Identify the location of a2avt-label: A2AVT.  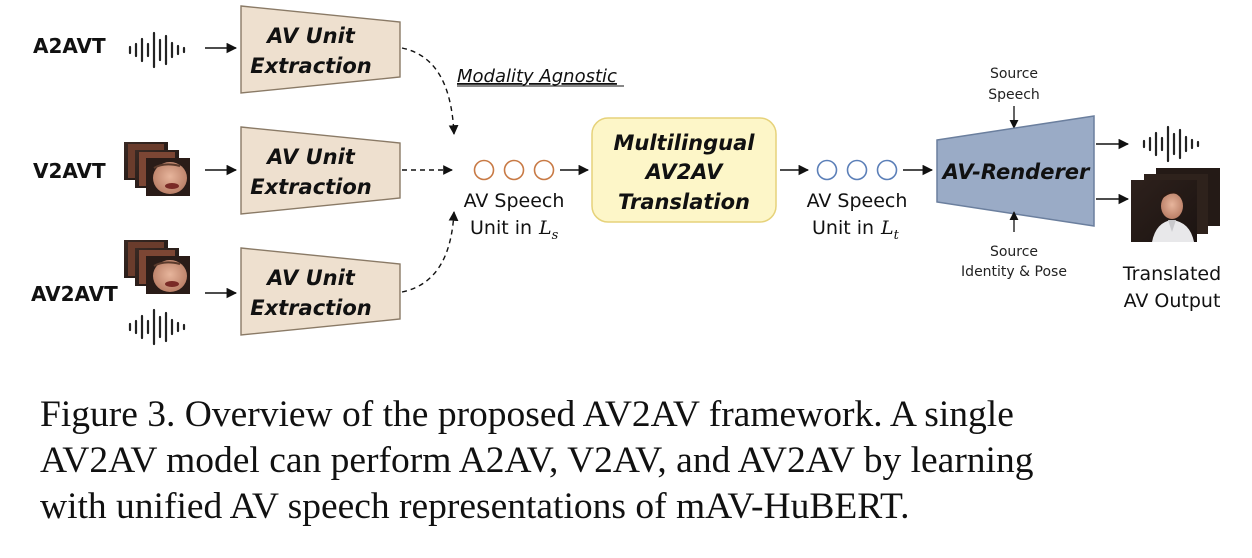
(69, 46).